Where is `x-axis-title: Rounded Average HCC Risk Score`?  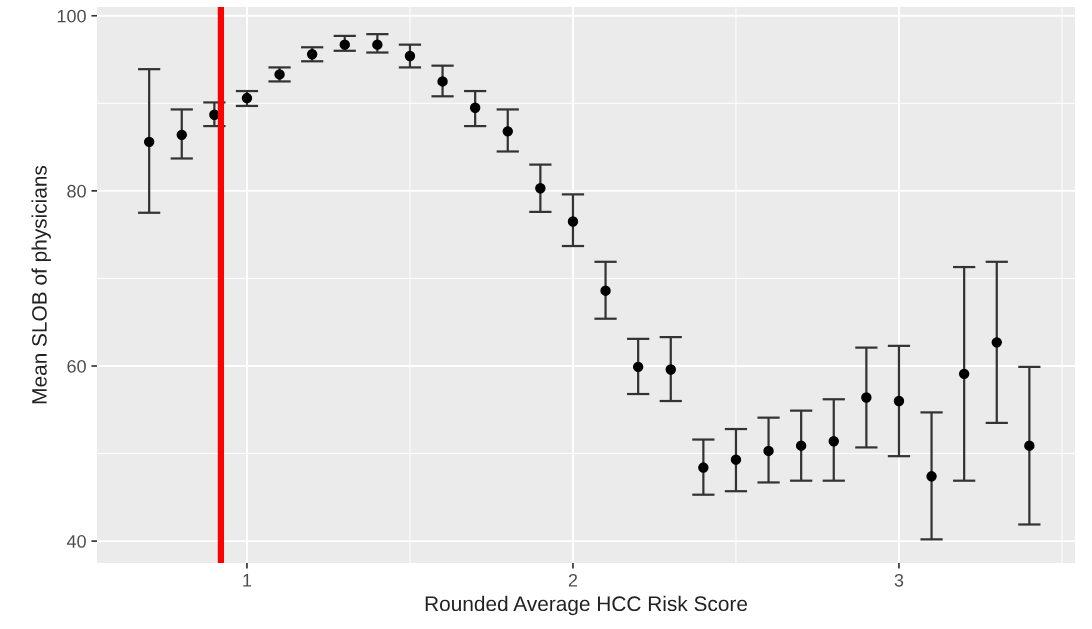
x-axis-title: Rounded Average HCC Risk Score is located at coordinates (586, 605).